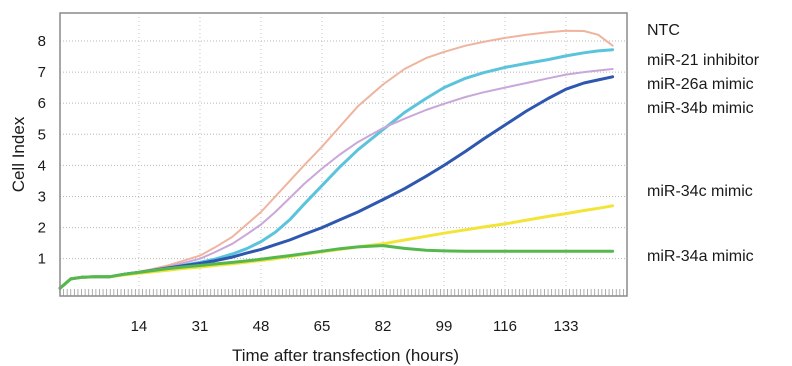 This screenshot has width=792, height=366. I want to click on legend-label: miR-26a mimic, so click(700, 84).